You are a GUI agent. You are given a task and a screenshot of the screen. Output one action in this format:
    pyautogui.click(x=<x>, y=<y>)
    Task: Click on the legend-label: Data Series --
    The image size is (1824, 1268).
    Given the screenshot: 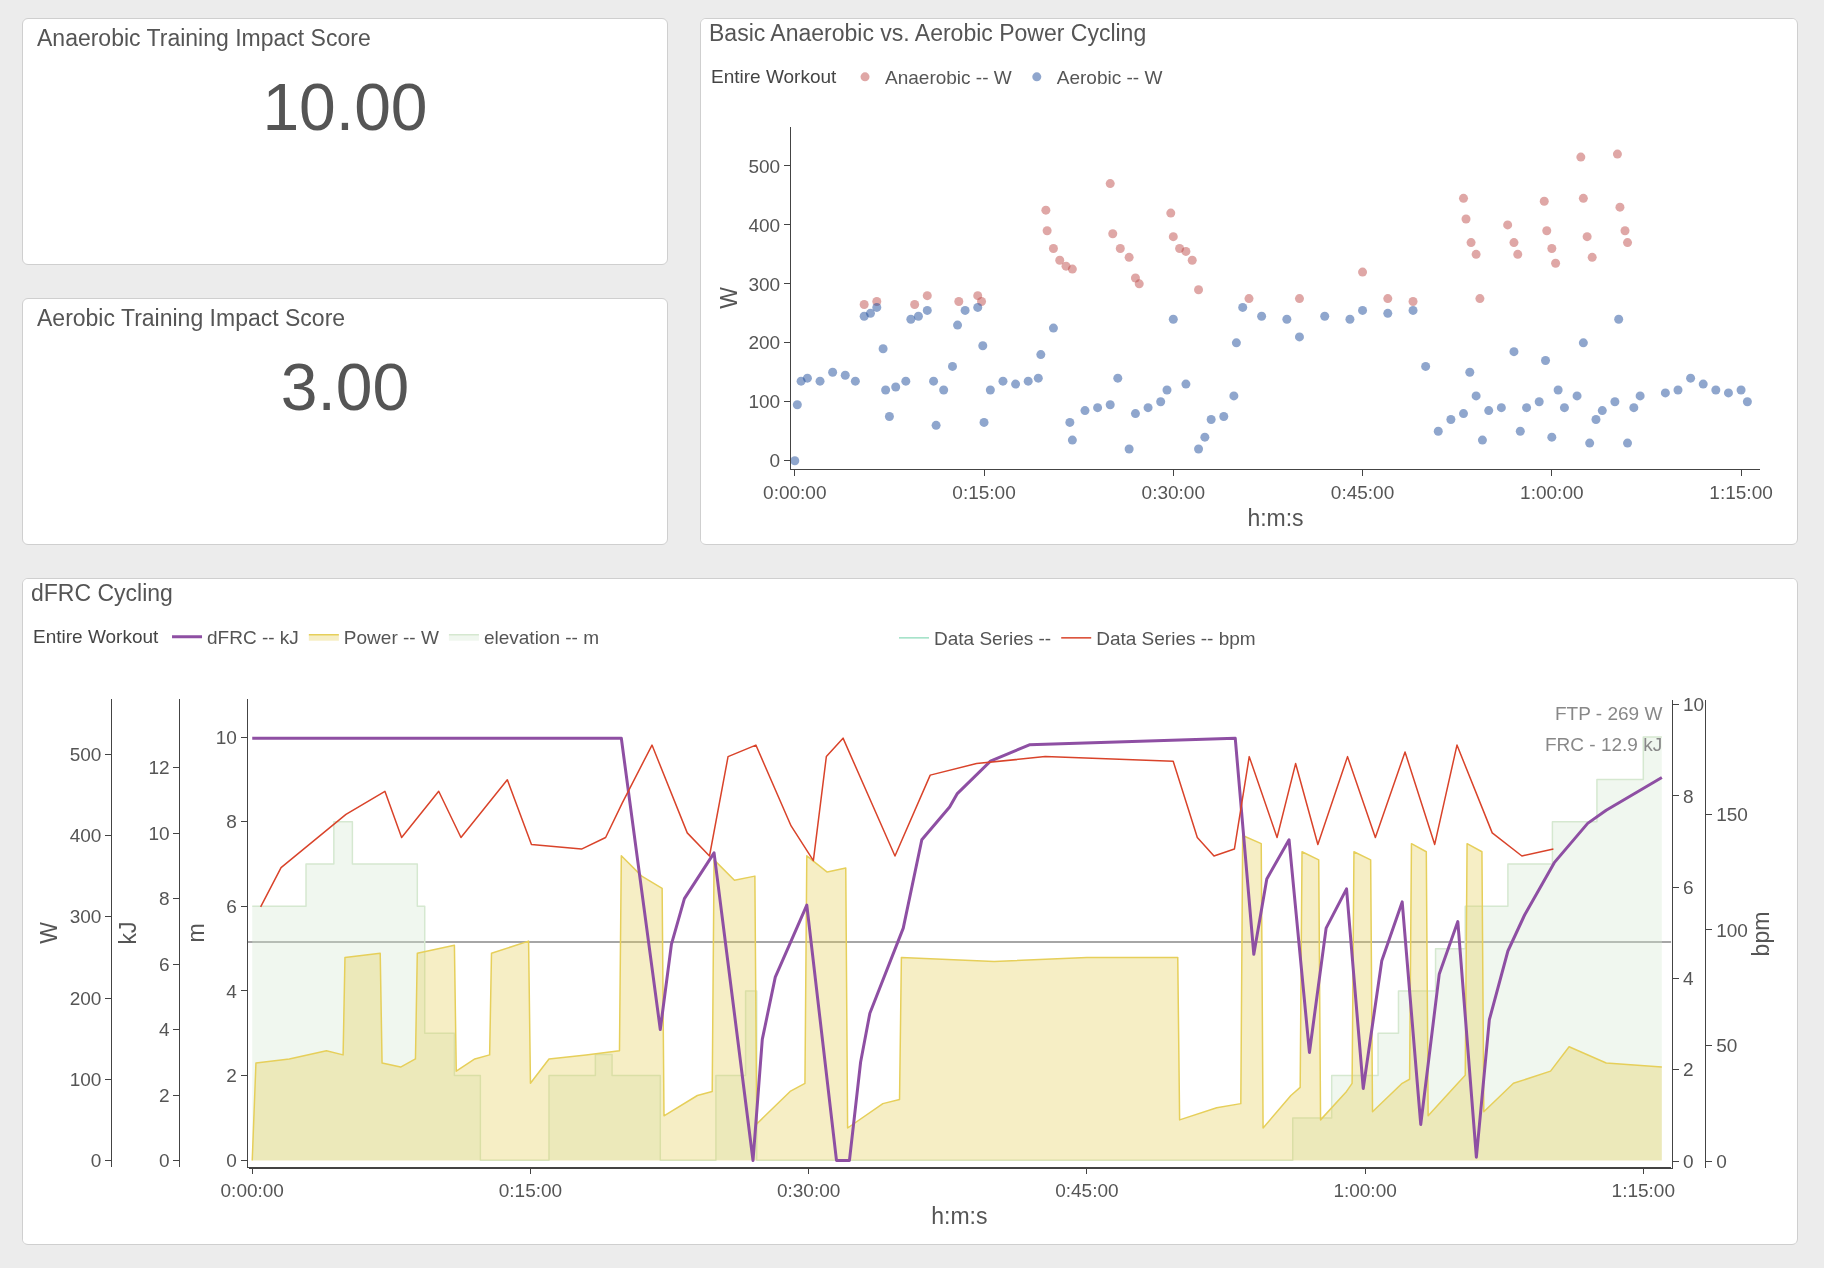 What is the action you would take?
    pyautogui.click(x=992, y=638)
    